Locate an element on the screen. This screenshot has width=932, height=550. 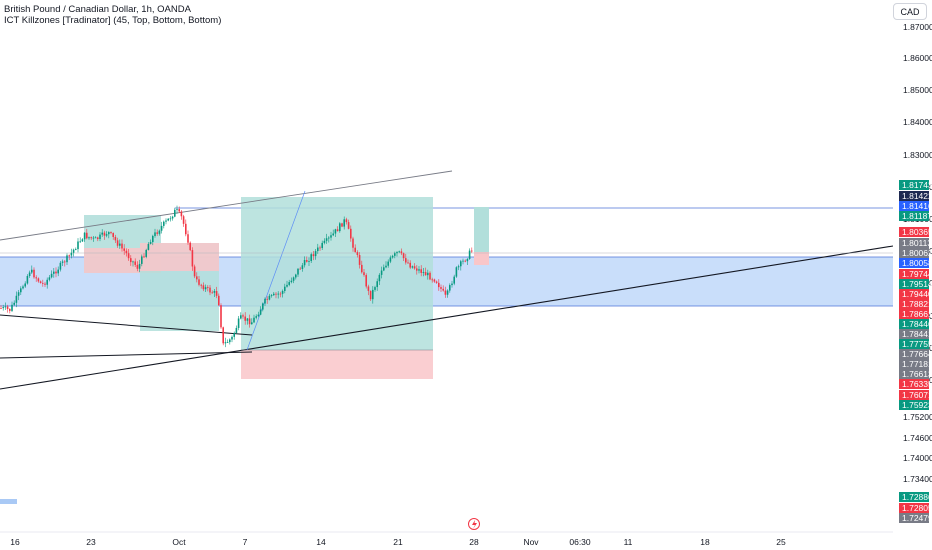
time-tick-label: 06:30 is located at coordinates (580, 542).